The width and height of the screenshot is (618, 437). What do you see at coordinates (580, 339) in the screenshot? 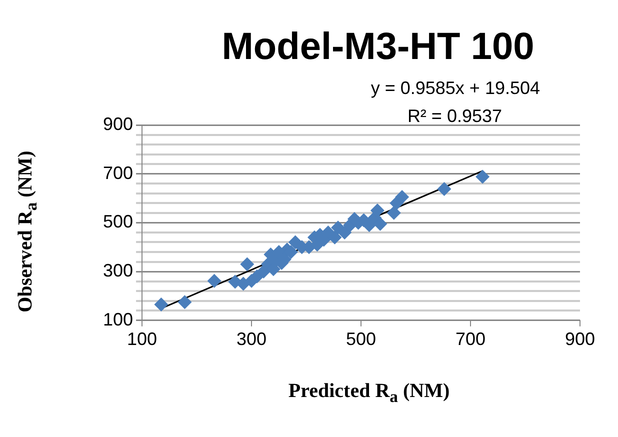
I see `x-tick-label: 900` at bounding box center [580, 339].